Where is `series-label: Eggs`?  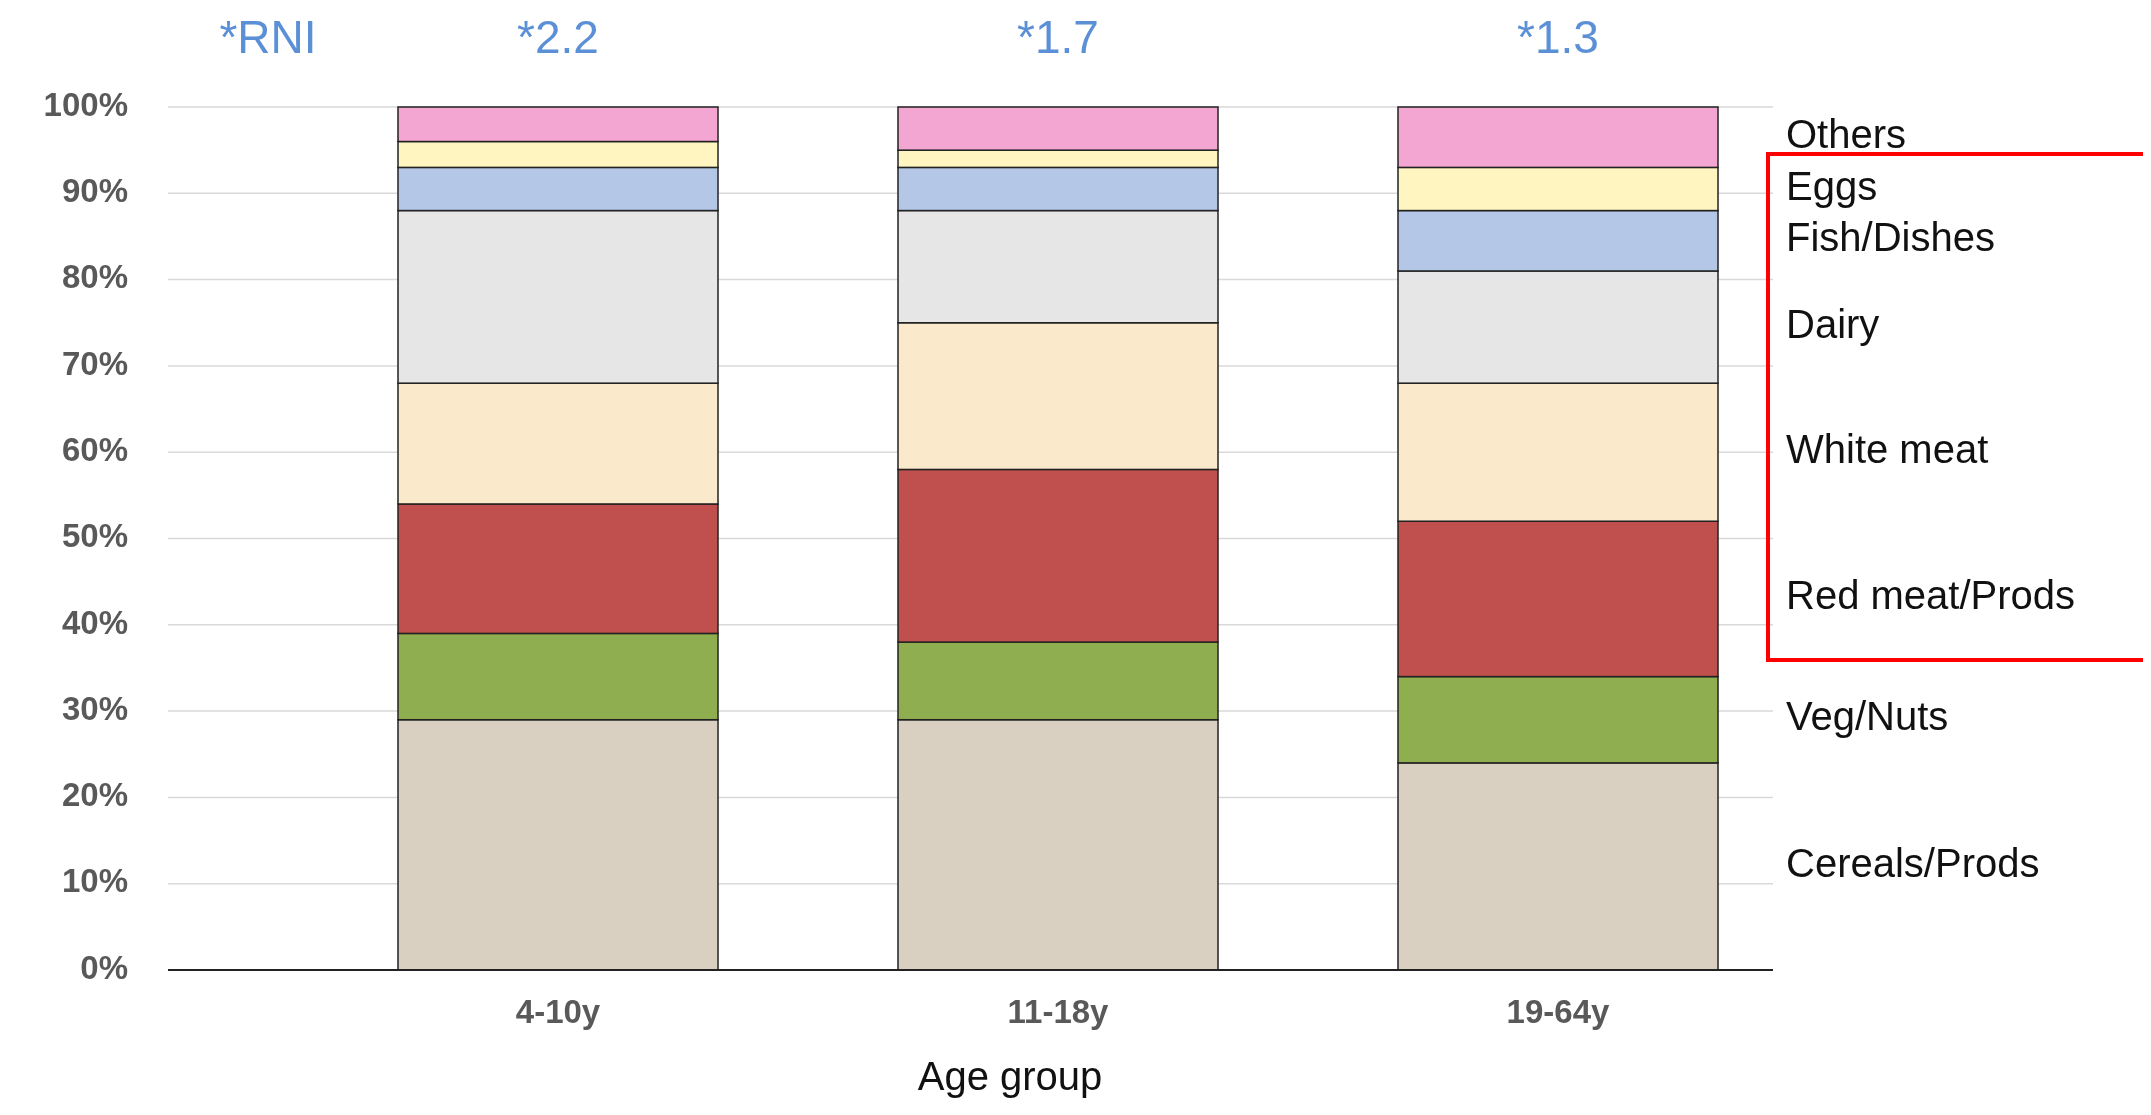 series-label: Eggs is located at coordinates (1832, 185).